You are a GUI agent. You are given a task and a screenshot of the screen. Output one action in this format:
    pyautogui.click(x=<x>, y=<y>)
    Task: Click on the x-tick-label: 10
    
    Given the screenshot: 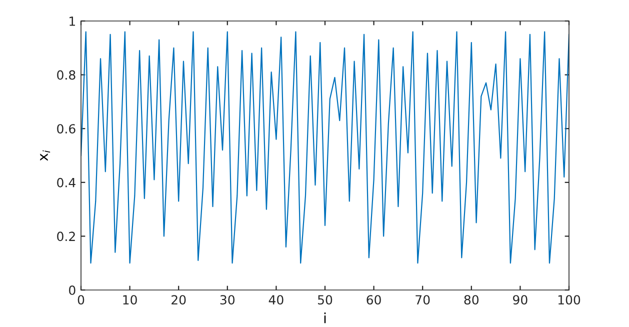 What is the action you would take?
    pyautogui.click(x=130, y=300)
    